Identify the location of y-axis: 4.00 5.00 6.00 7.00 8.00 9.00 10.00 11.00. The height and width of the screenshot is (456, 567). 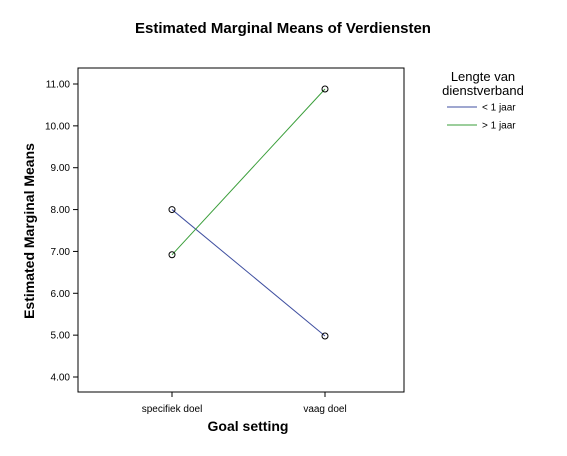
(61, 232).